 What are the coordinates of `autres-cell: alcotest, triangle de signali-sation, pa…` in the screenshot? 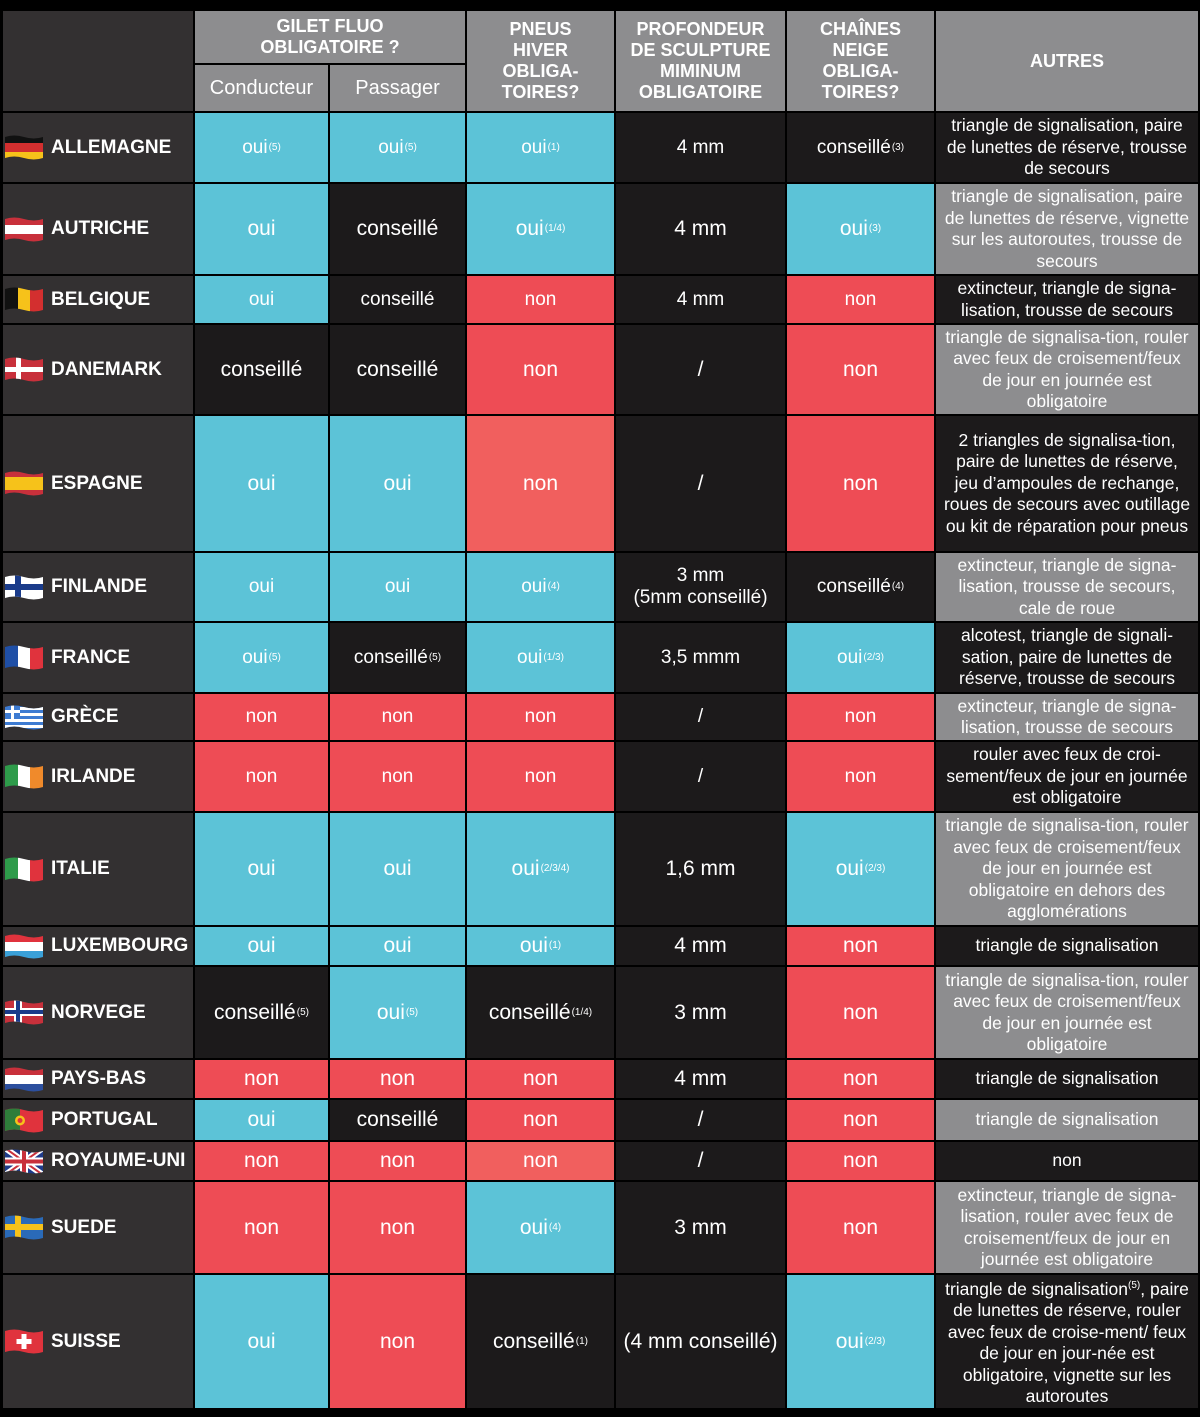 It's located at (1067, 657).